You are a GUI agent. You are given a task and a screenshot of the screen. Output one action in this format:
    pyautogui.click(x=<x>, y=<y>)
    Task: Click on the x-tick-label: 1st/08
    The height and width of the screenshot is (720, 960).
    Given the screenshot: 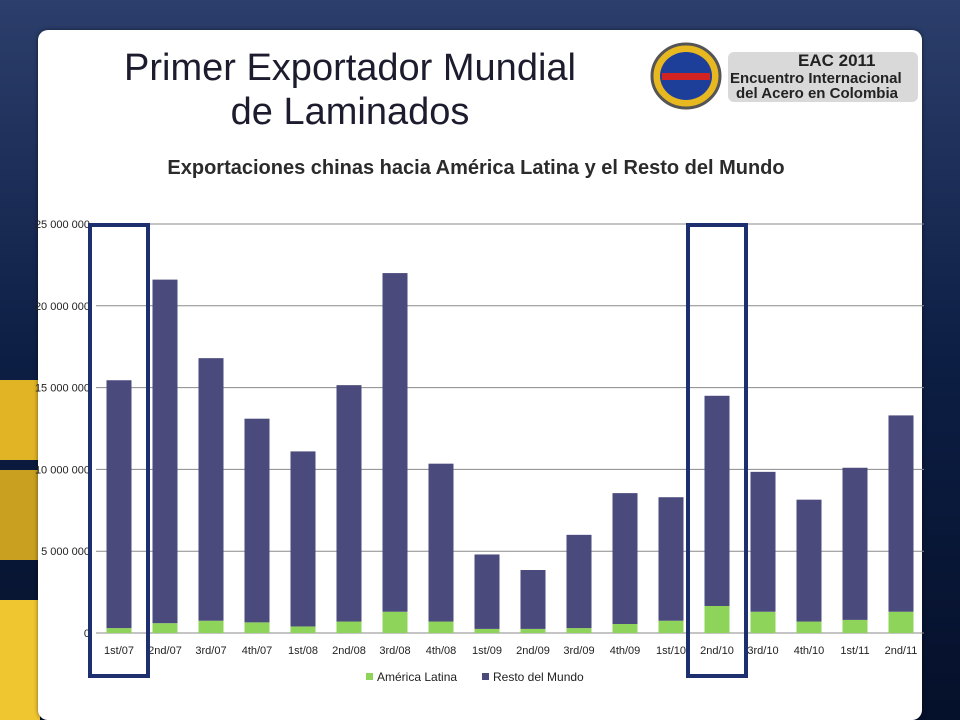 What is the action you would take?
    pyautogui.click(x=303, y=651)
    